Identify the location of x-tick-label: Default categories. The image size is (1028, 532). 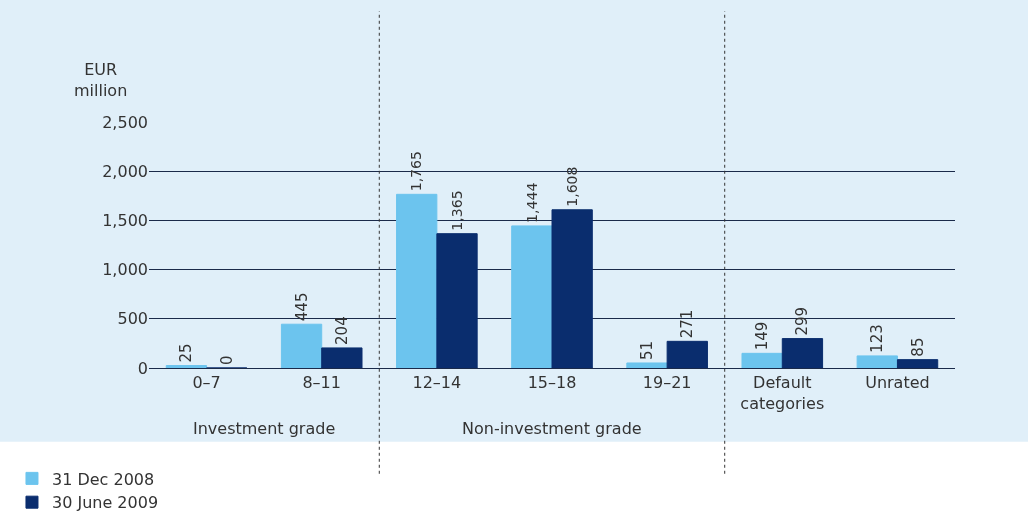
(782, 393).